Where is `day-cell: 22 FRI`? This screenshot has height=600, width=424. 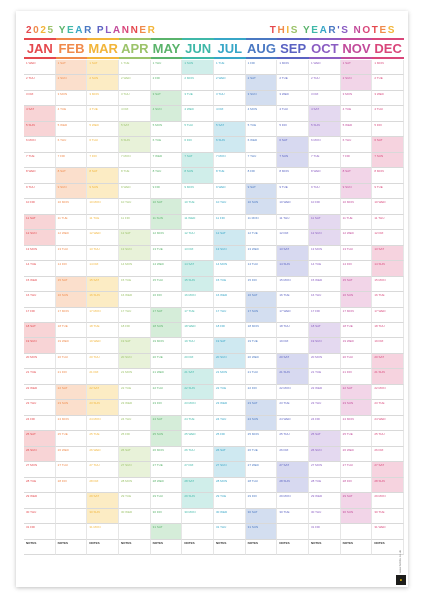
day-cell: 22 FRI is located at coordinates (261, 392).